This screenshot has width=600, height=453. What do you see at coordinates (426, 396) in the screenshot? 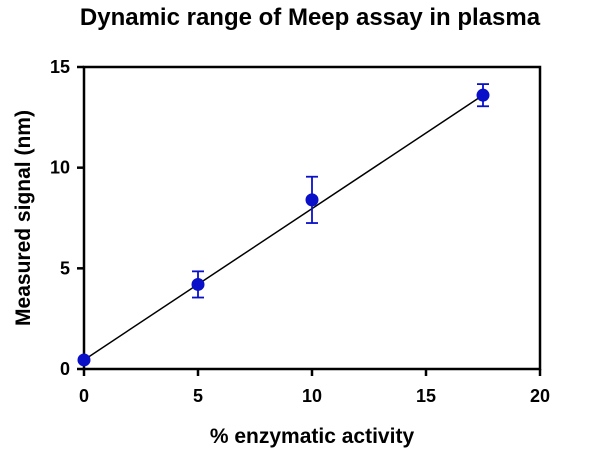
I see `x-tick-label: 15` at bounding box center [426, 396].